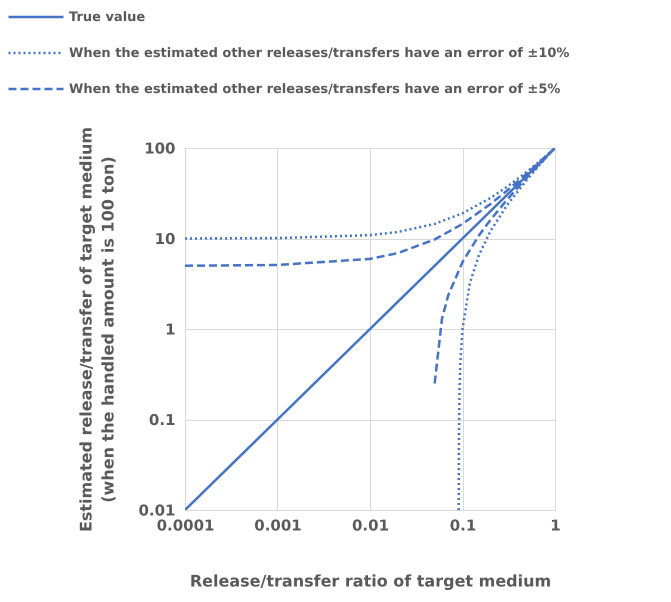 Image resolution: width=671 pixels, height=602 pixels. I want to click on x-tick-label: 0.0001, so click(185, 525).